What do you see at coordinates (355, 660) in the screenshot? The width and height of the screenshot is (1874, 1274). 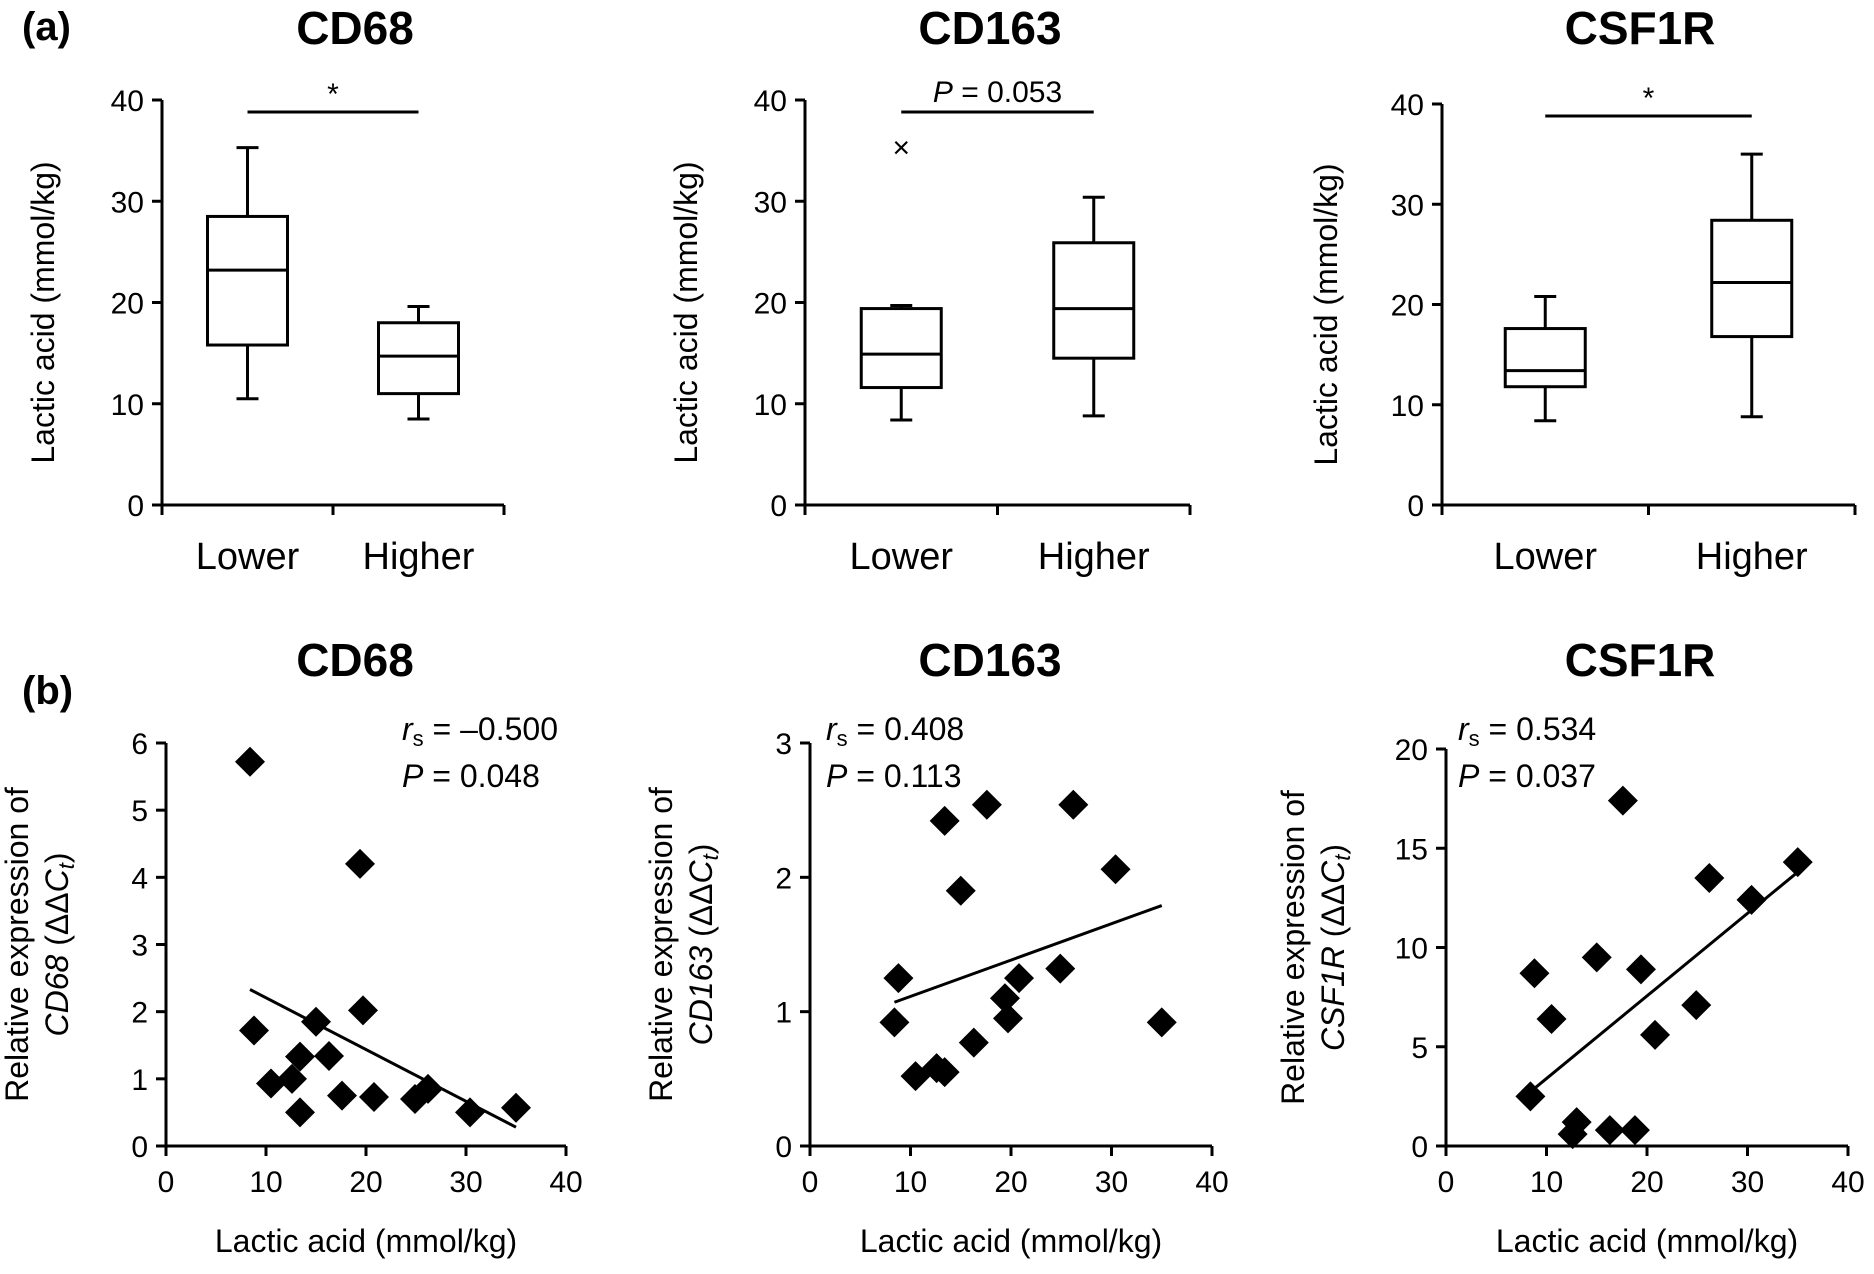 I see `chart-title: CD68` at bounding box center [355, 660].